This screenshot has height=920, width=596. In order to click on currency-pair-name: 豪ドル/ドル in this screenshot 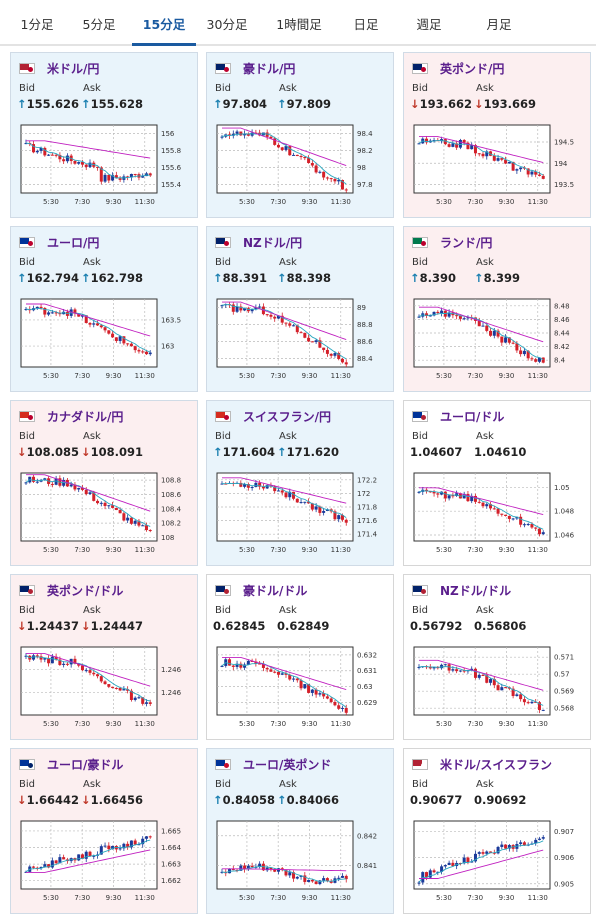, I will do `click(275, 590)`.